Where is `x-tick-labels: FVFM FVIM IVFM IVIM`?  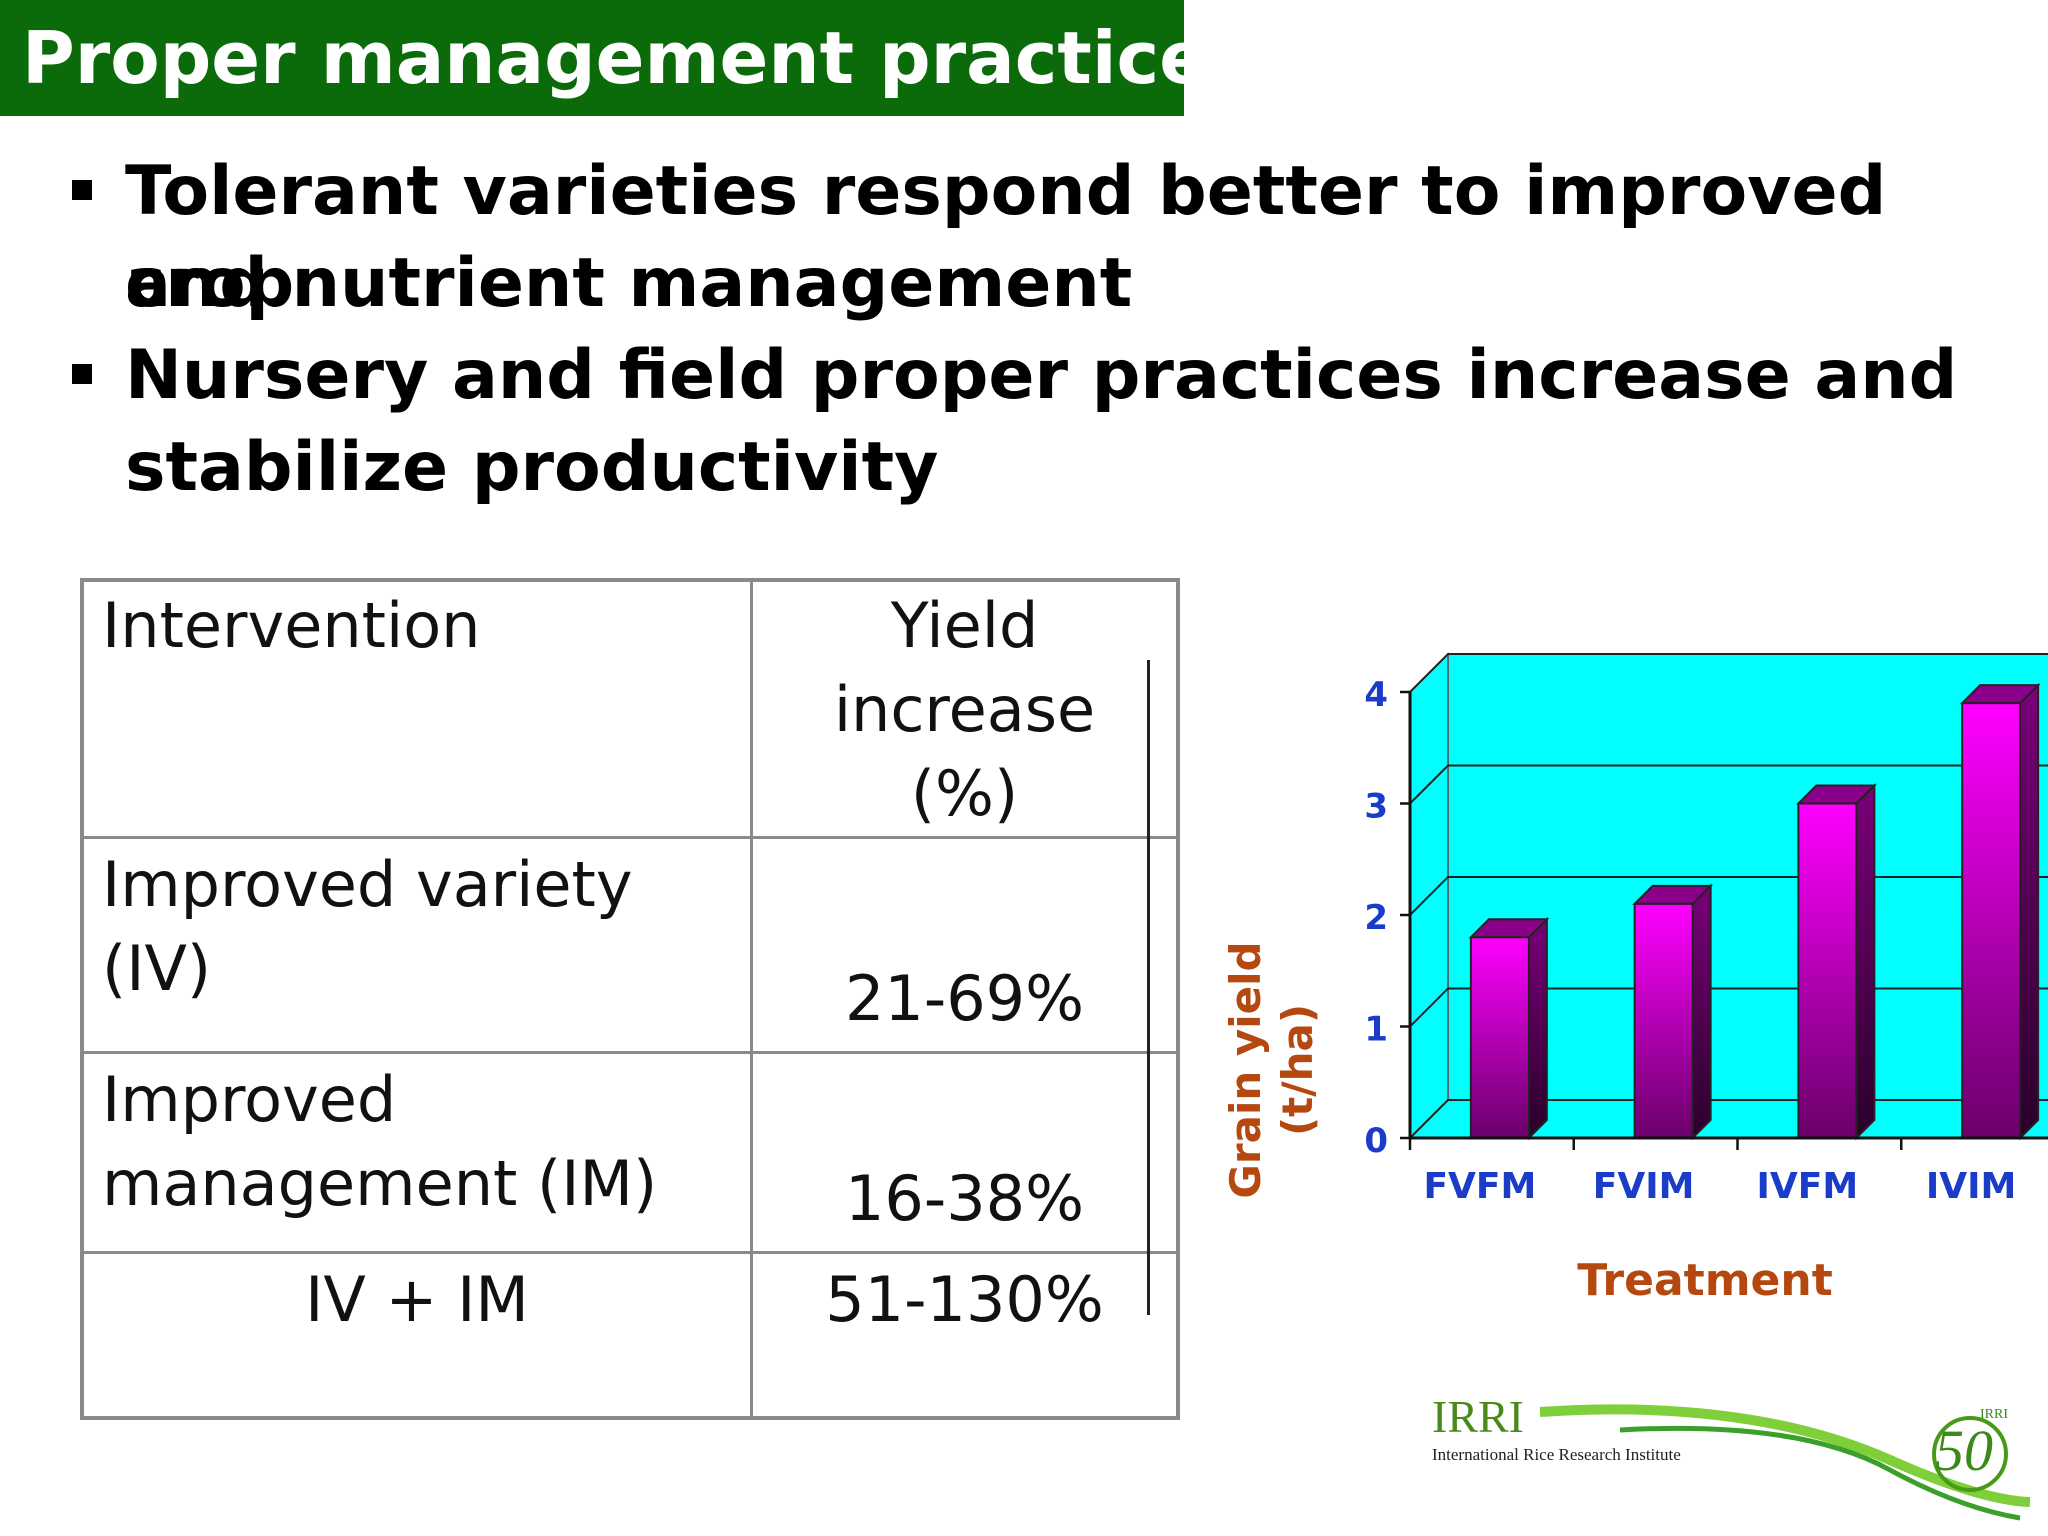 x-tick-labels: FVFM FVIM IVFM IVIM is located at coordinates (1719, 1186).